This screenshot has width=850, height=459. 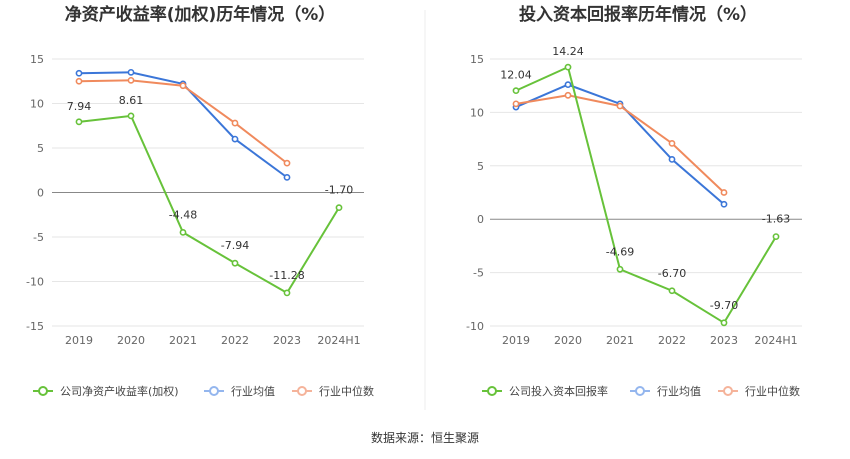 I want to click on roe-y-tick-label: 10, so click(x=37, y=104).